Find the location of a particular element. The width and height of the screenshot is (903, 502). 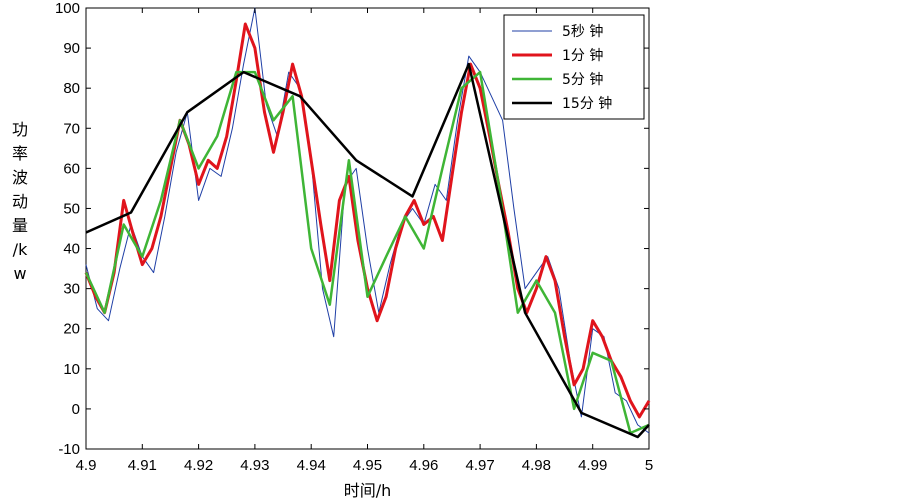

x-tick-label: 4.91 is located at coordinates (142, 465).